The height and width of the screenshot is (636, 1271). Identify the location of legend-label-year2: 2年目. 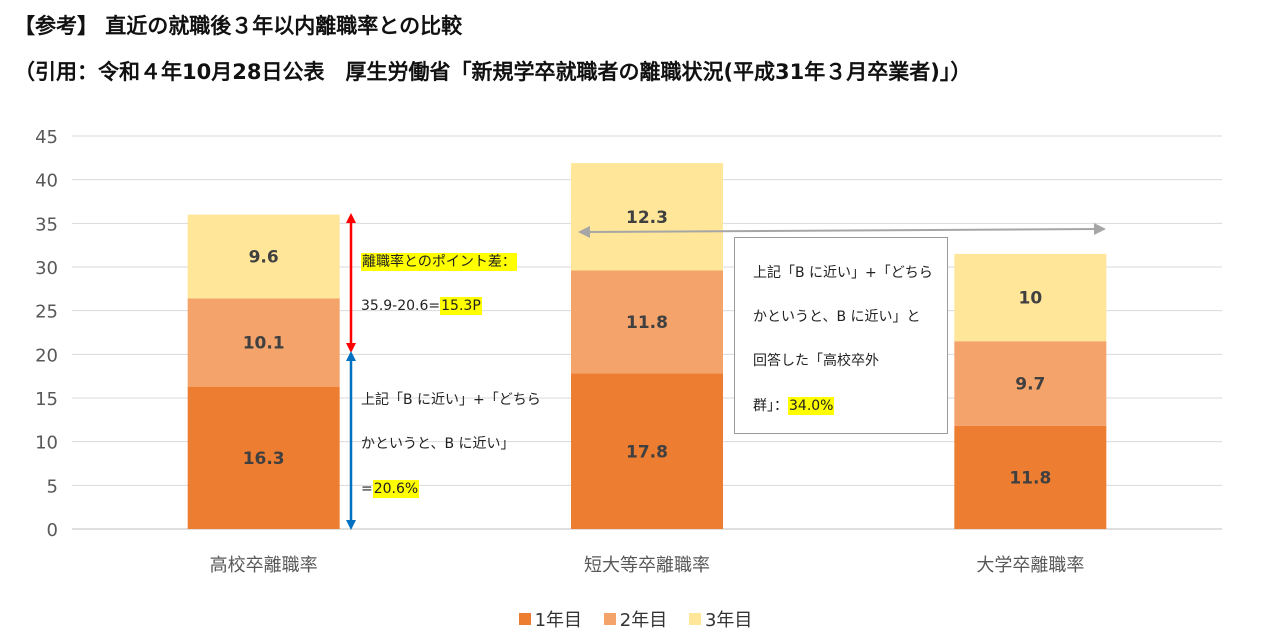
(643, 620).